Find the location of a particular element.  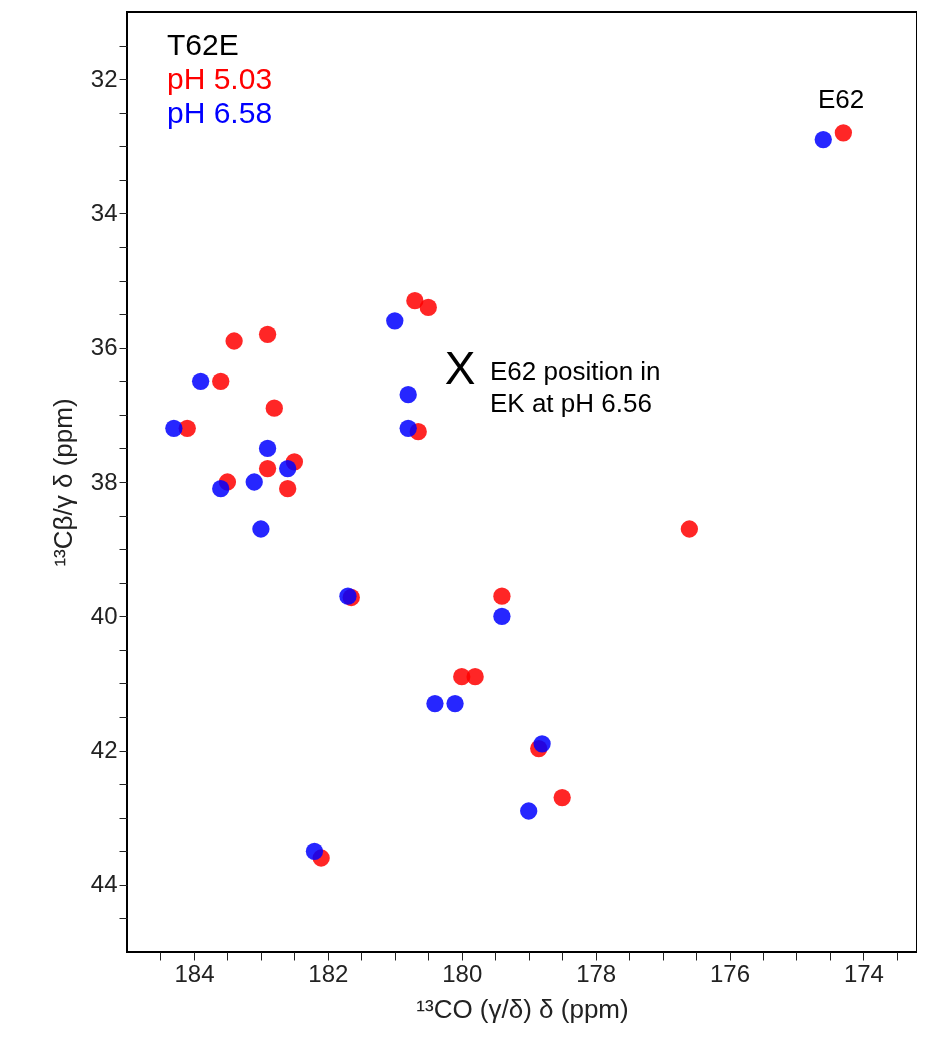

x-tick-label: 178 is located at coordinates (596, 973).